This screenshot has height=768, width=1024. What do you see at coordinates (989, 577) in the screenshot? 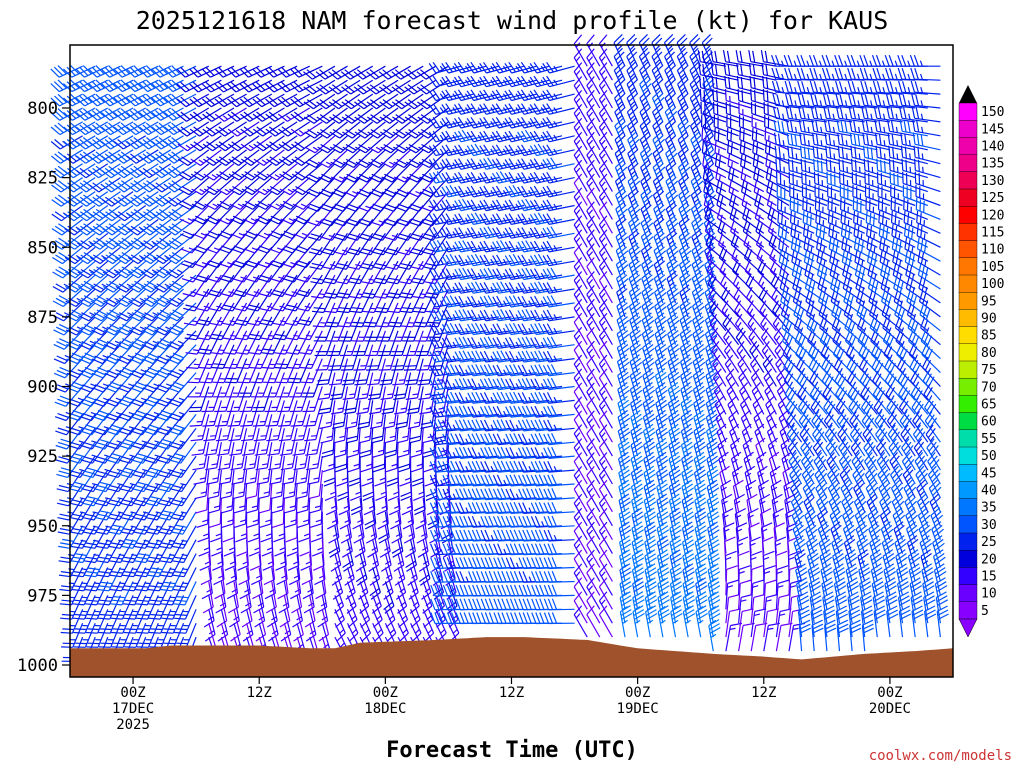
I see `colorbar-label: 15` at bounding box center [989, 577].